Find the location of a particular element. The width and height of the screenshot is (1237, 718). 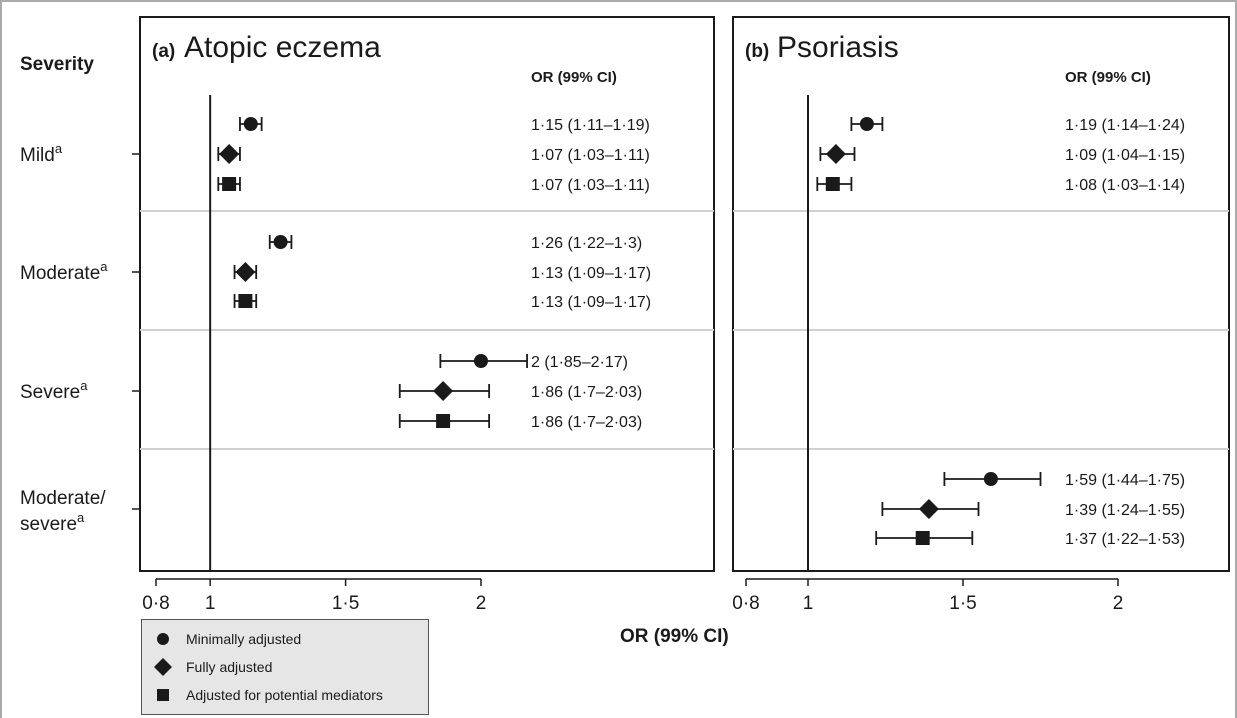

or-value-label: 1·08 (1·03–1·14) is located at coordinates (1125, 185).